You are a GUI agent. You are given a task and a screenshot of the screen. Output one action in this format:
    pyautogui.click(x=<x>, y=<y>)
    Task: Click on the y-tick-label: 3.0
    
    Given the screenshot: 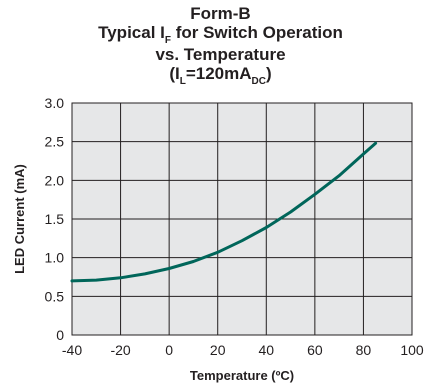 What is the action you would take?
    pyautogui.click(x=55, y=103)
    